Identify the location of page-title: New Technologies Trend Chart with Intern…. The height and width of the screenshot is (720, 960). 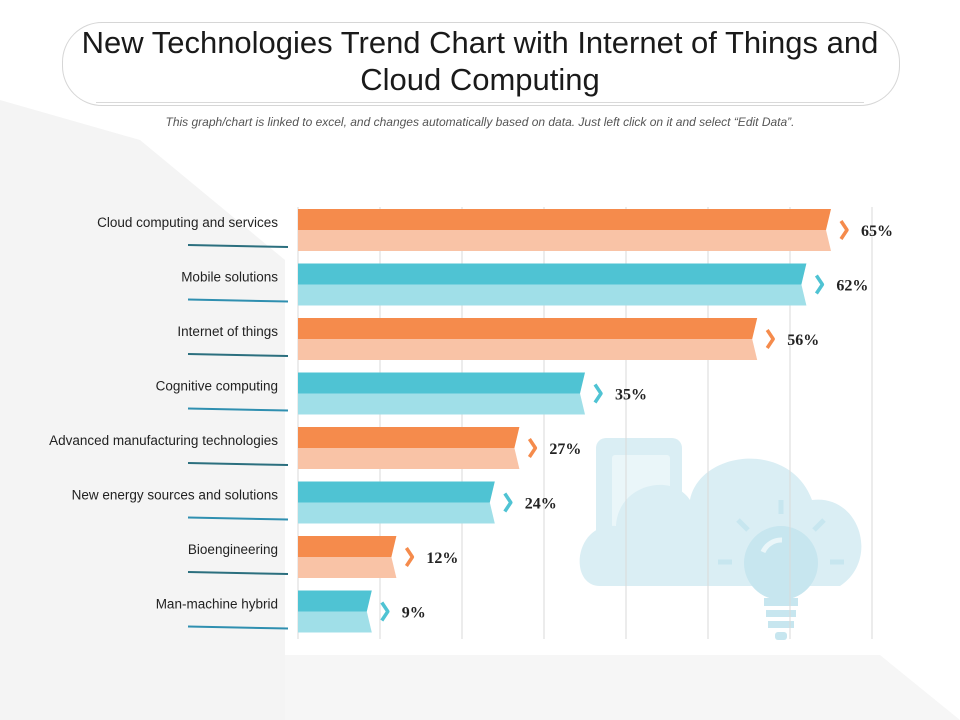
(480, 61).